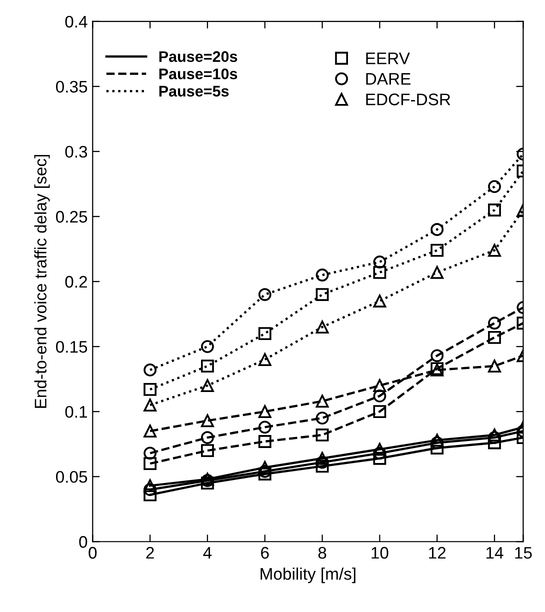 The height and width of the screenshot is (612, 545). What do you see at coordinates (322, 552) in the screenshot?
I see `x-tick-label: 8` at bounding box center [322, 552].